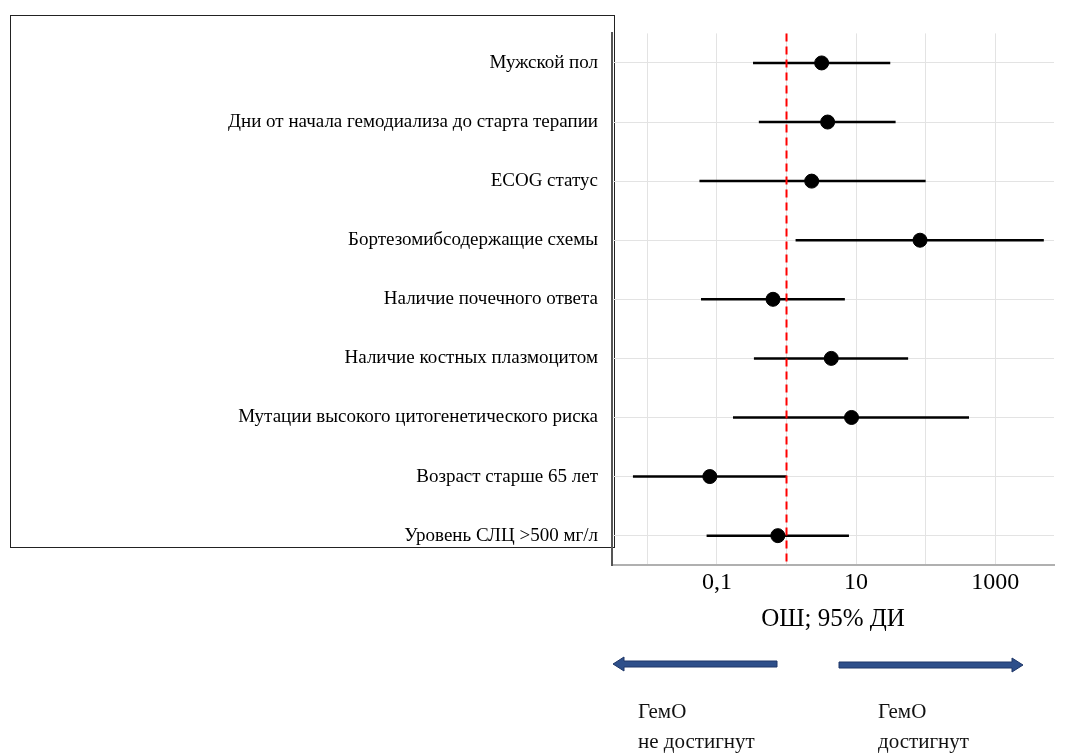 Image resolution: width=1070 pixels, height=753 pixels. What do you see at coordinates (696, 725) in the screenshot?
I see `text: ГемО не достигнут` at bounding box center [696, 725].